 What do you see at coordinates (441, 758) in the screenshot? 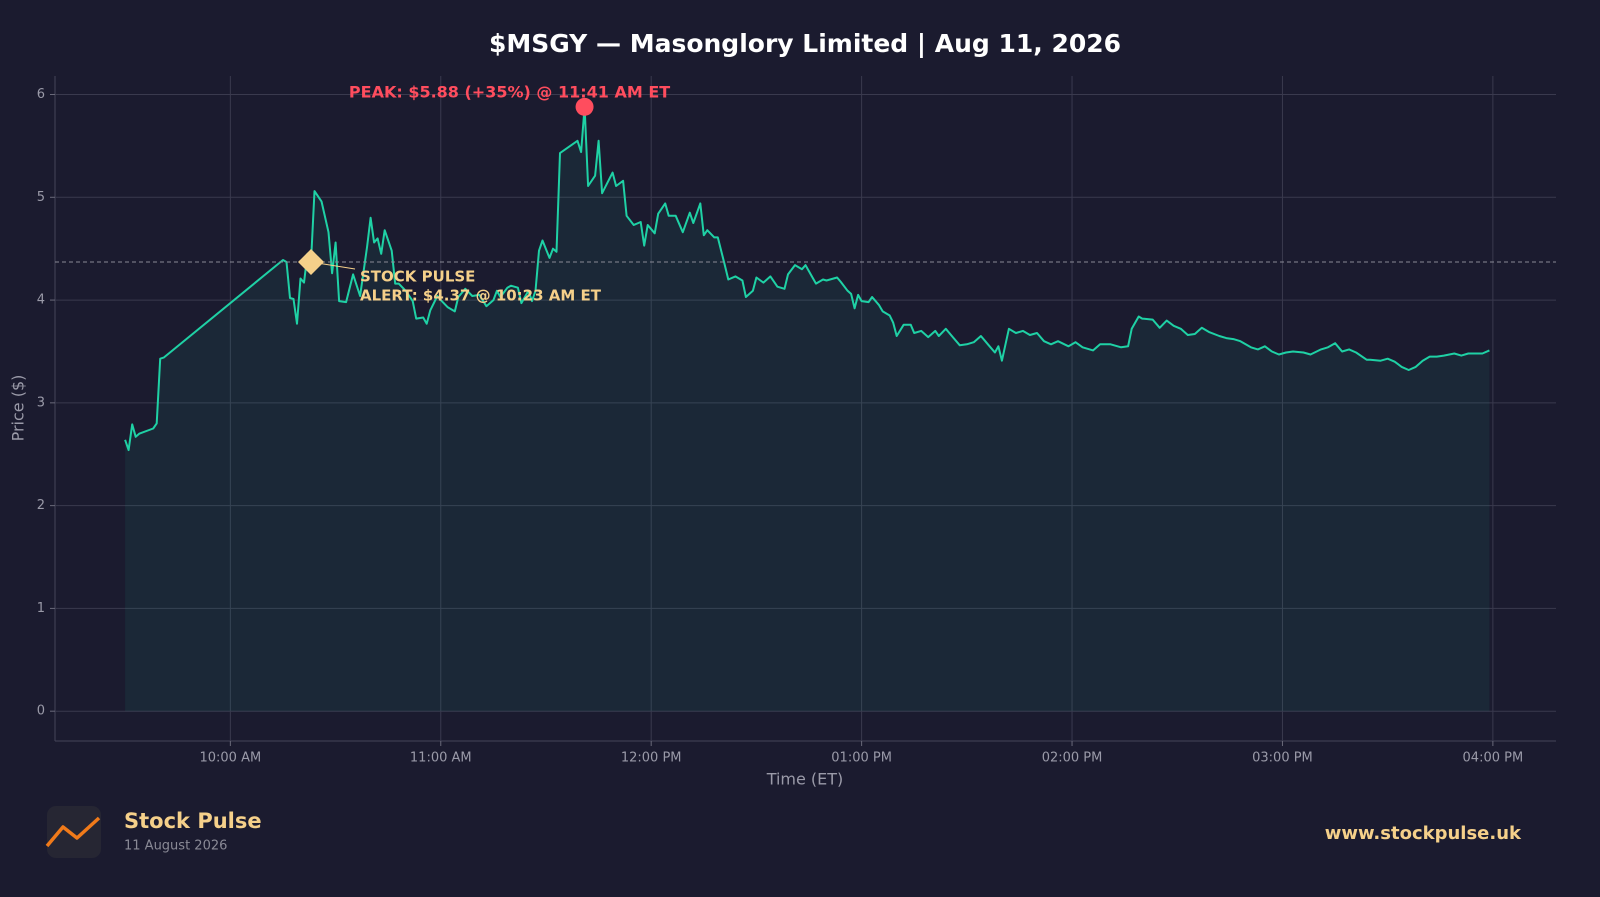
I see `x-tick-label: 11:00 AM` at bounding box center [441, 758].